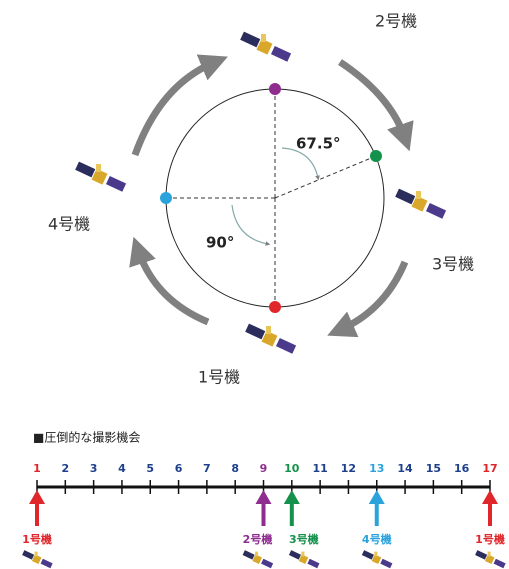 The image size is (509, 569). I want to click on tick-label: 13, so click(376, 468).